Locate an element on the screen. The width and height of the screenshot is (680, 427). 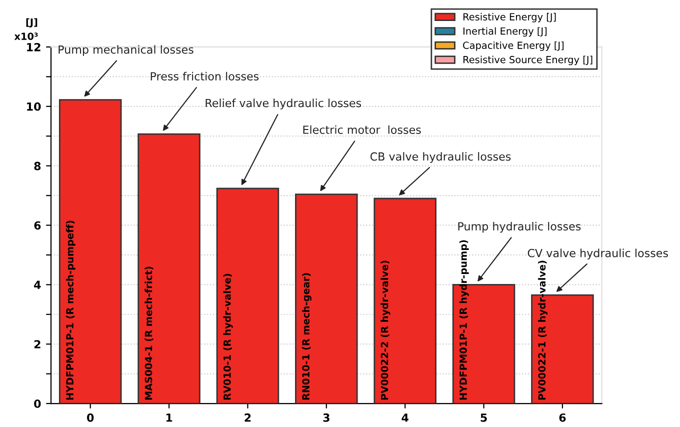
annotation: Relief valve hydraulic losses is located at coordinates (284, 104).